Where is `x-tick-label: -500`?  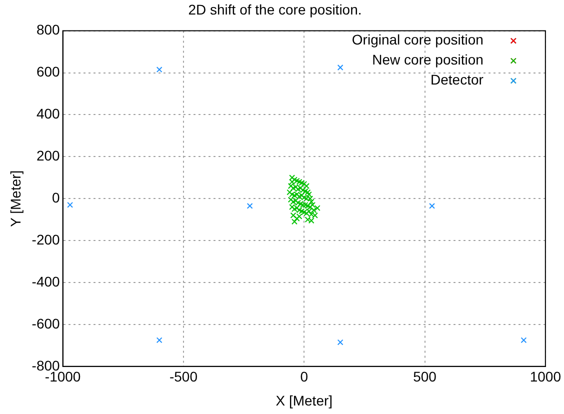 x-tick-label: -500 is located at coordinates (183, 376).